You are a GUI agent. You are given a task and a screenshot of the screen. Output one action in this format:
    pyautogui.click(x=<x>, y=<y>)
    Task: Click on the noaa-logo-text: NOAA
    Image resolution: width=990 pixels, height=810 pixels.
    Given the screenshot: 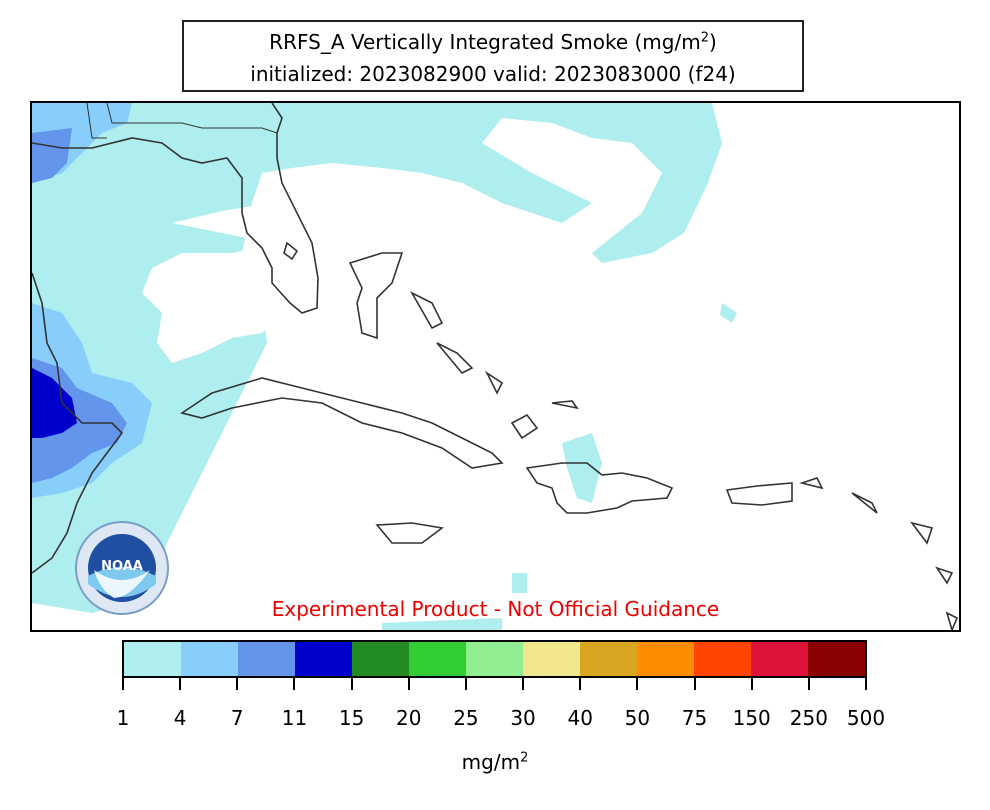 What is the action you would take?
    pyautogui.click(x=122, y=566)
    